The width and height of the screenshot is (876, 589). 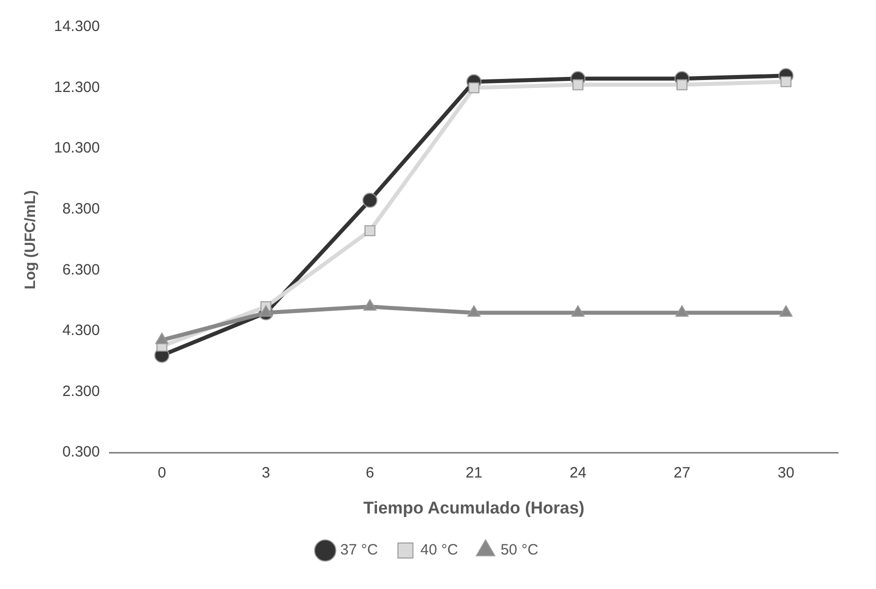 I want to click on y-tick-label: 4.300, so click(x=81, y=331).